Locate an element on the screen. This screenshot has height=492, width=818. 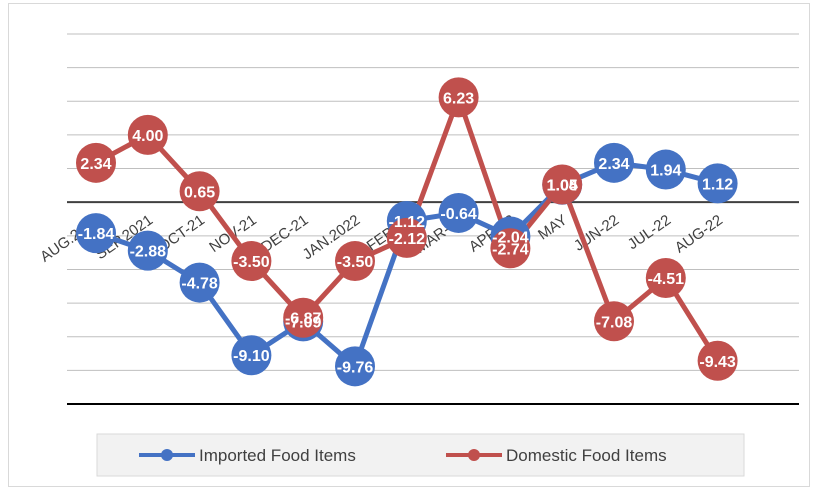
data-label: -7.09 is located at coordinates (303, 322).